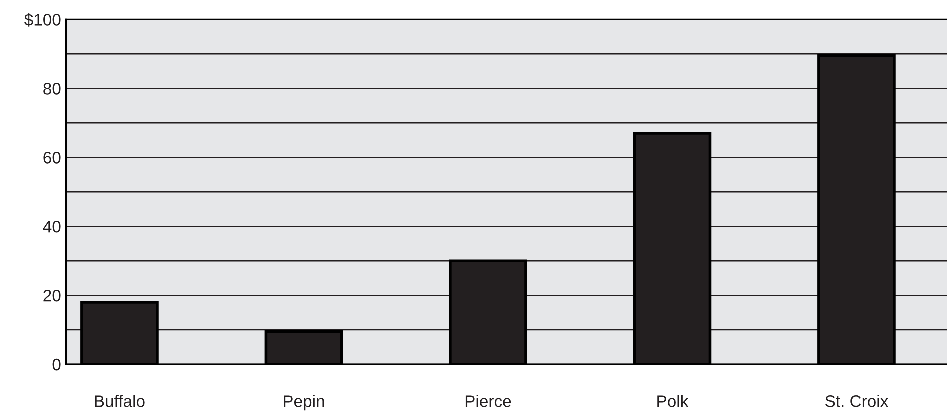 The width and height of the screenshot is (947, 419). Describe the element at coordinates (52, 158) in the screenshot. I see `y-tick-label: 60` at that location.